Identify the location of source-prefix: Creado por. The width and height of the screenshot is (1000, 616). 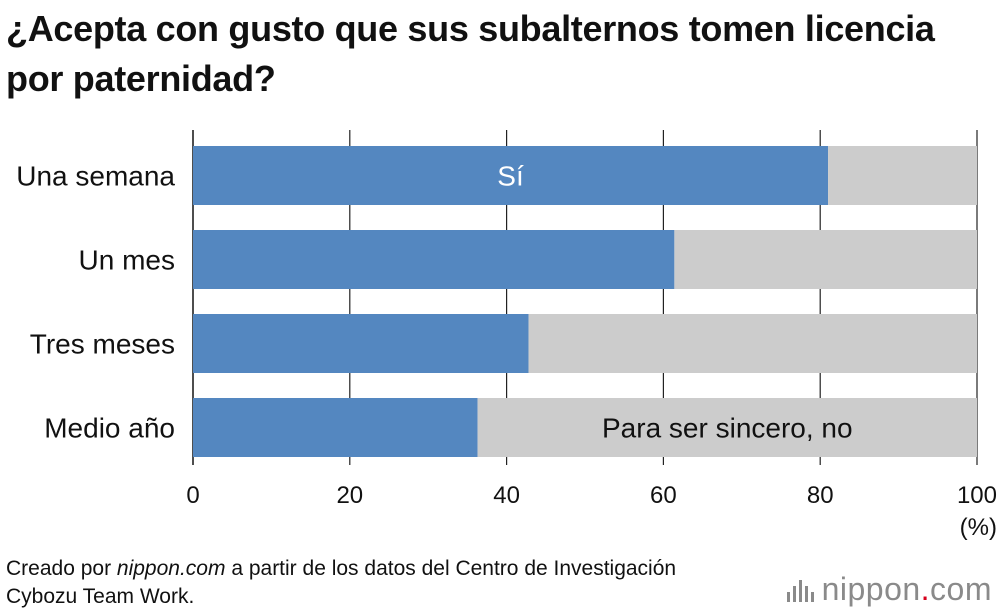
(61, 568).